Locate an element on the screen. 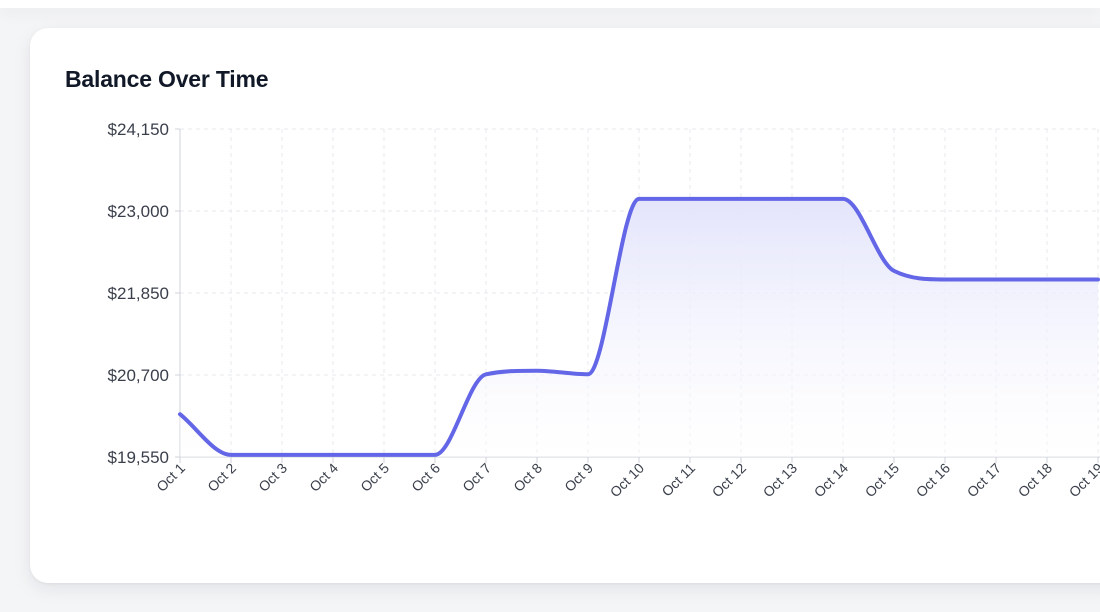 The width and height of the screenshot is (1100, 612). y-tick-label: $21,850 is located at coordinates (138, 293).